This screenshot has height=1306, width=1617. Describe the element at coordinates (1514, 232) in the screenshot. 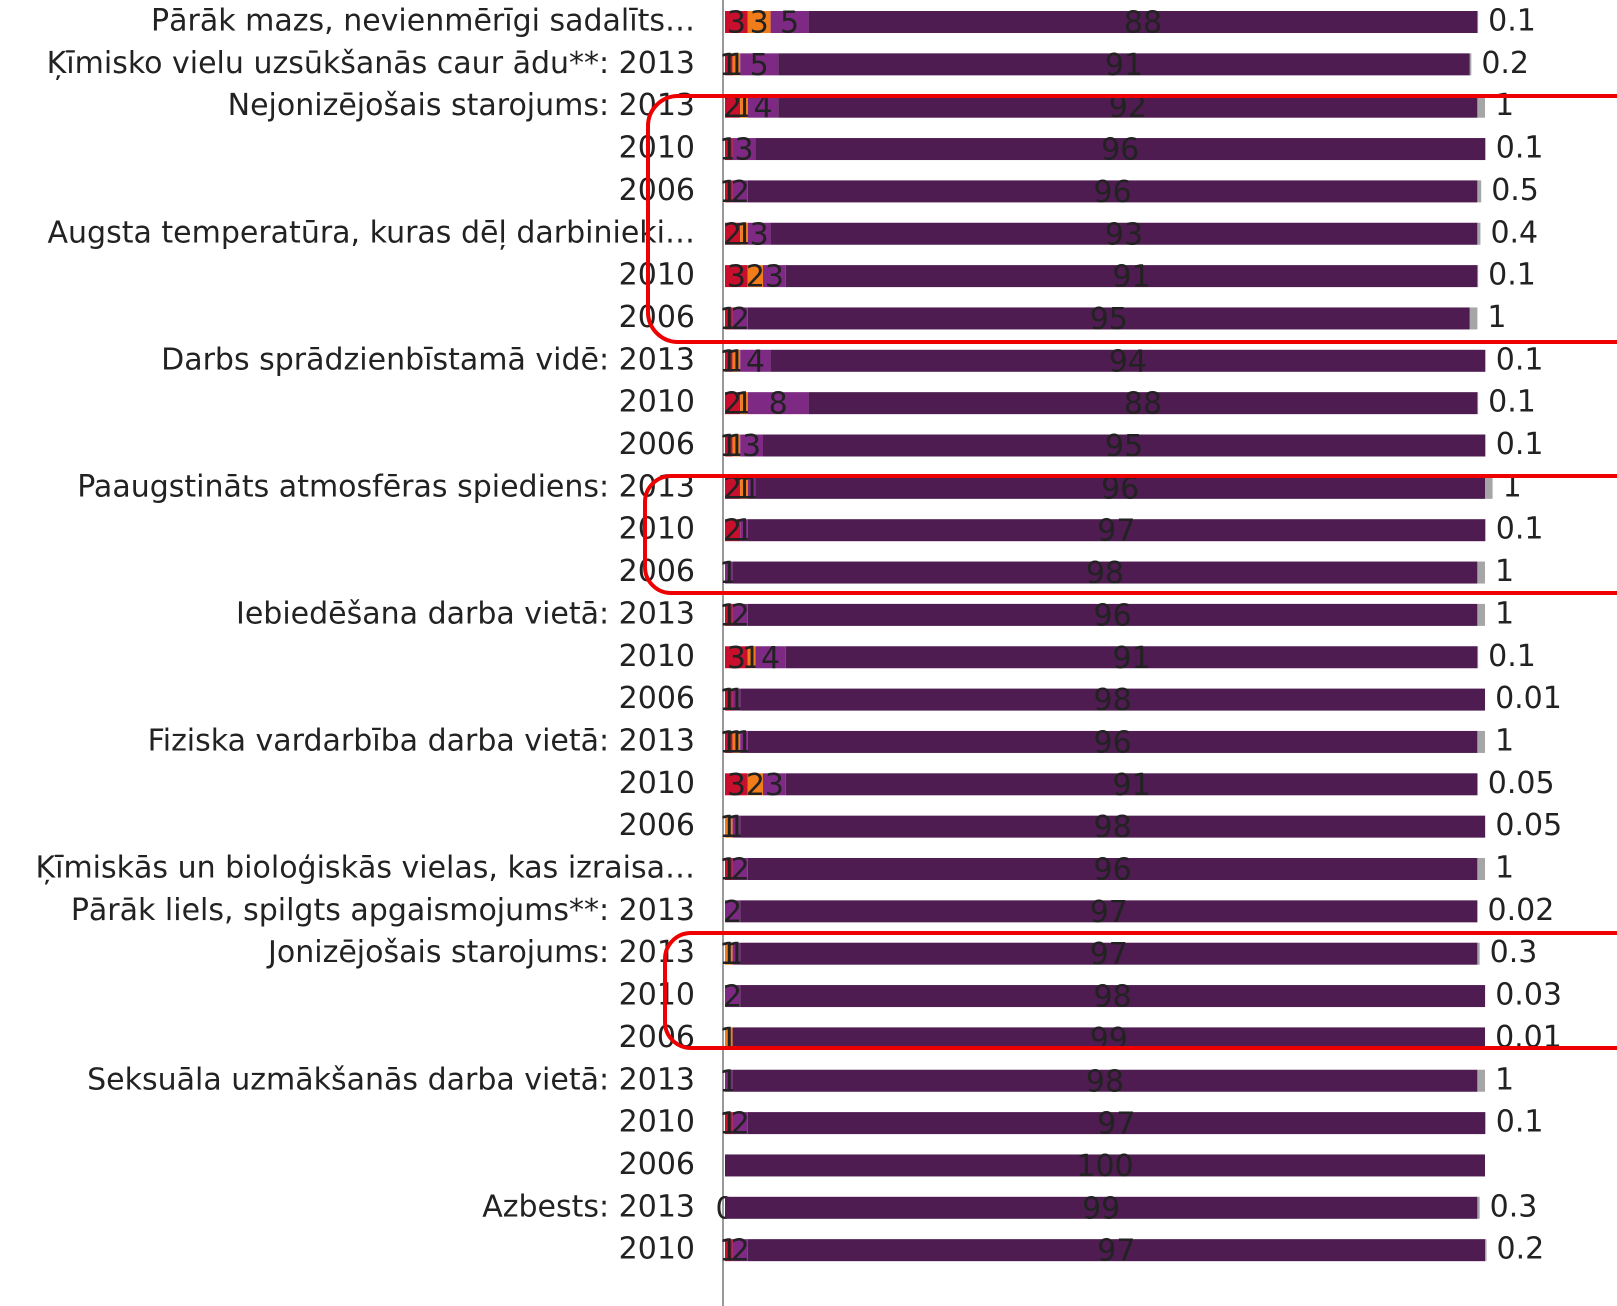

I see `value-label: 0.4` at that location.